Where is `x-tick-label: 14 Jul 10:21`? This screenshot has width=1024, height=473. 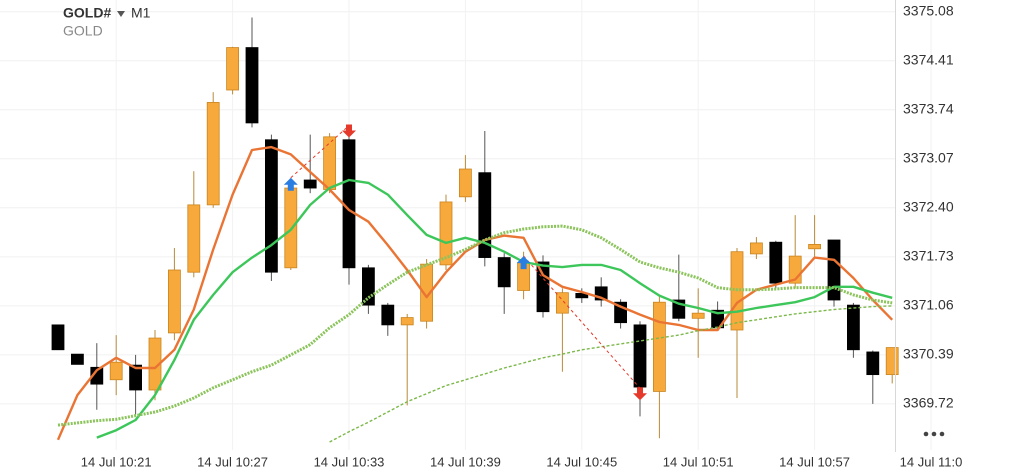
x-tick-label: 14 Jul 10:21 is located at coordinates (116, 461).